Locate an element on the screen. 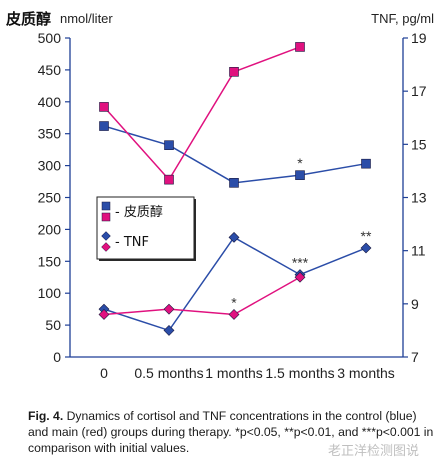 Image resolution: width=440 pixels, height=470 pixels. left-tick-label: 300 is located at coordinates (50, 166).